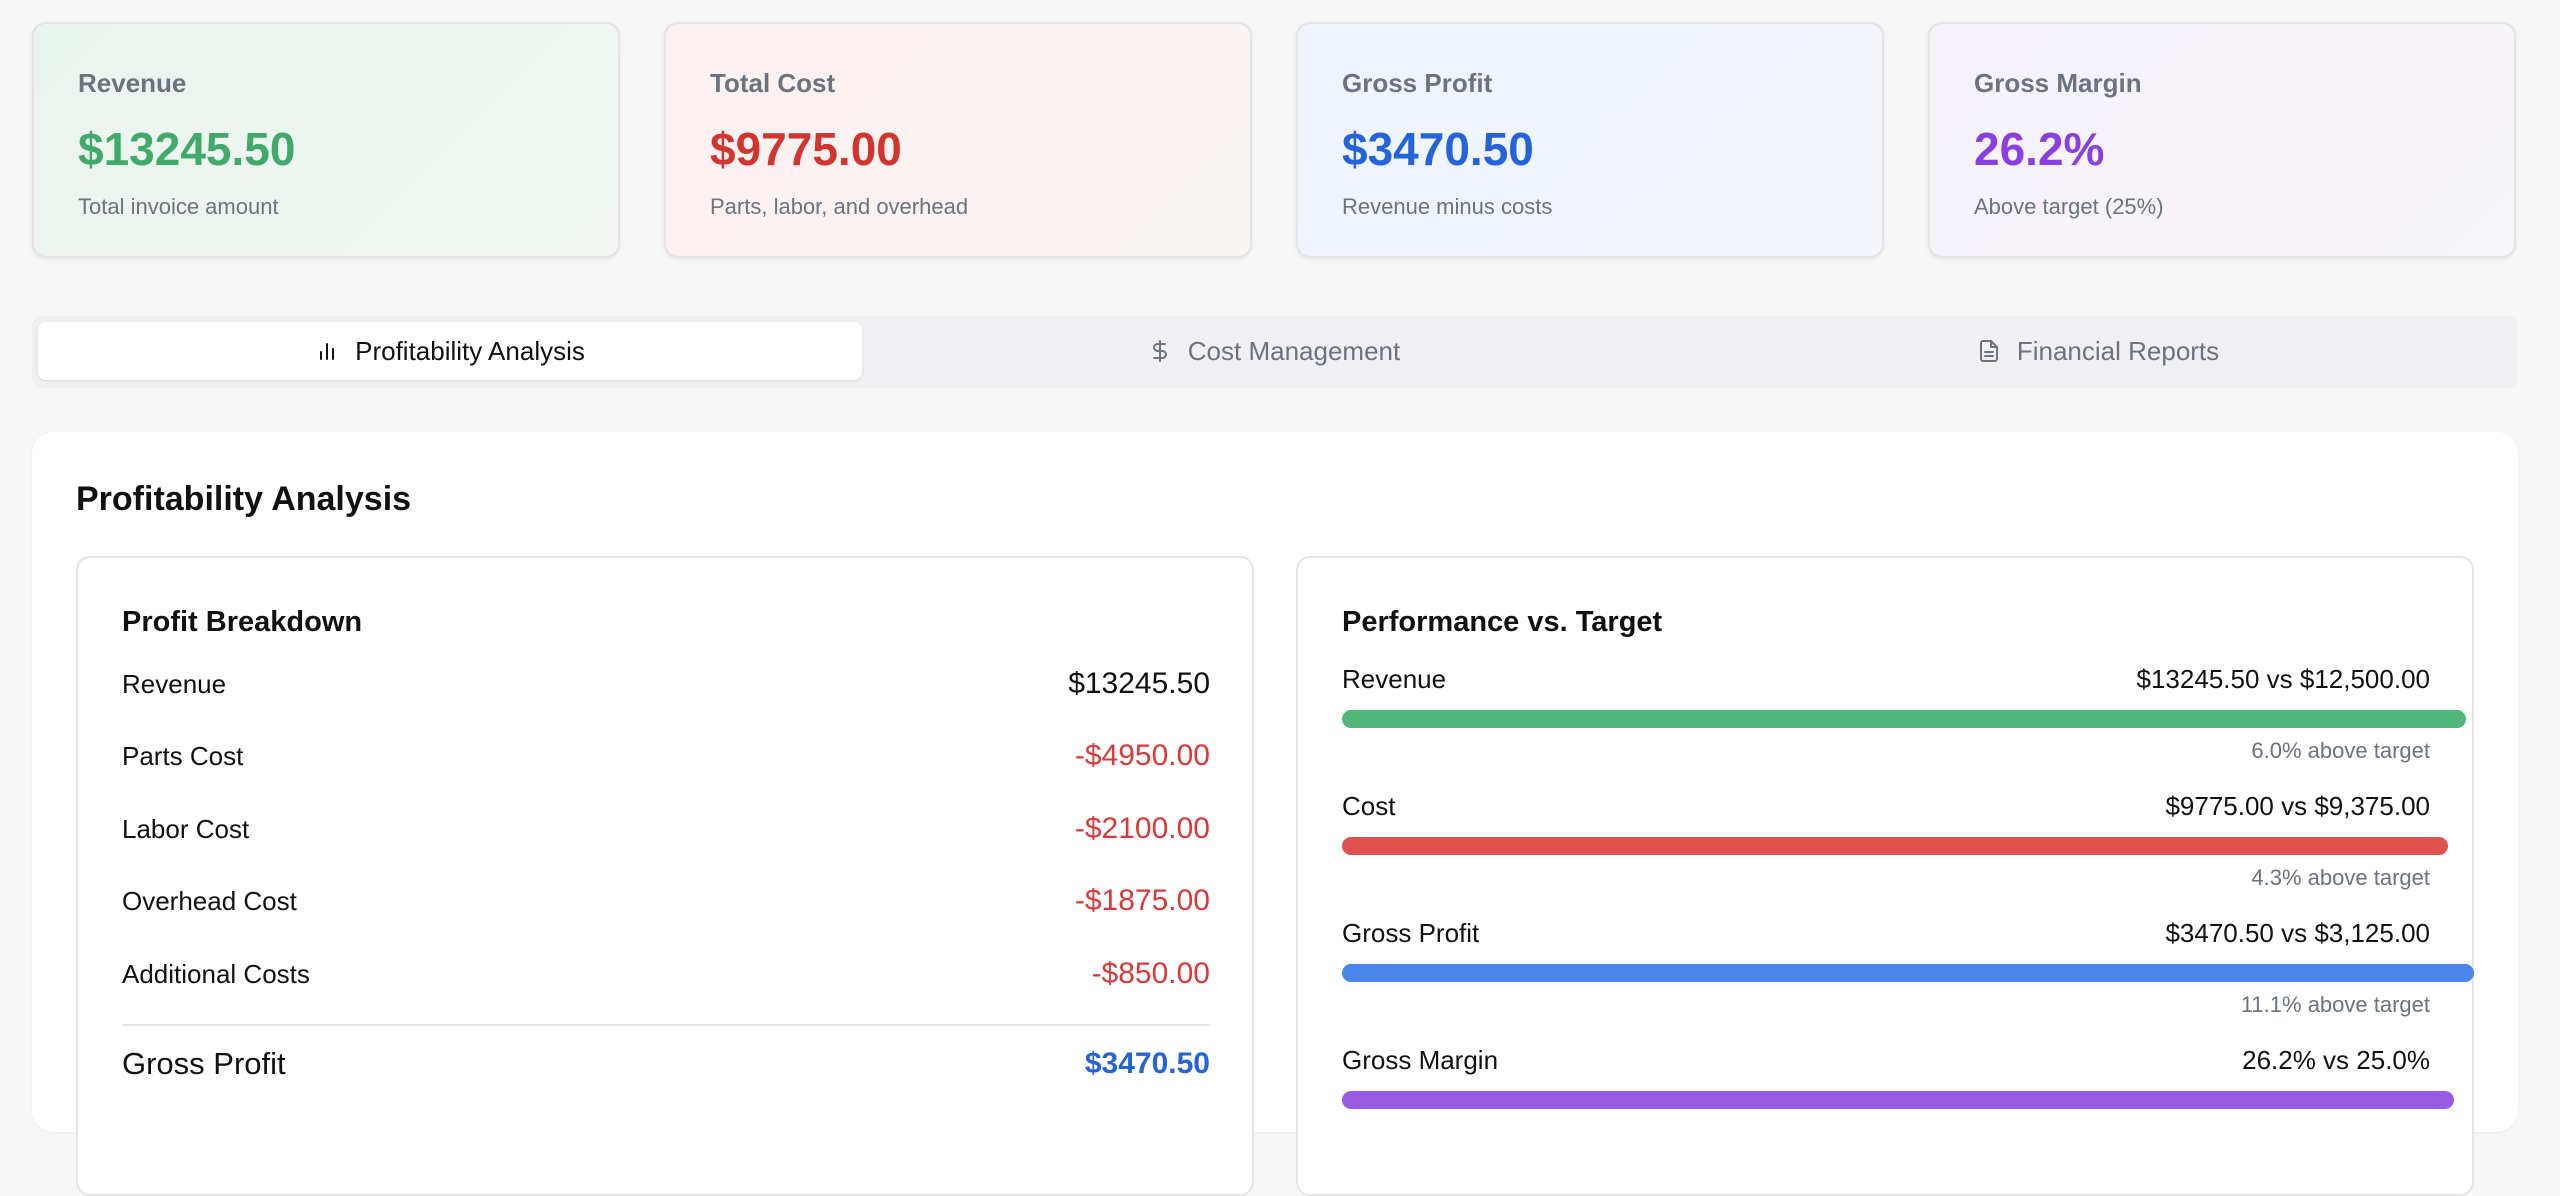 The image size is (2560, 1196). Describe the element at coordinates (1438, 149) in the screenshot. I see `kpi-value: $3470.50` at that location.